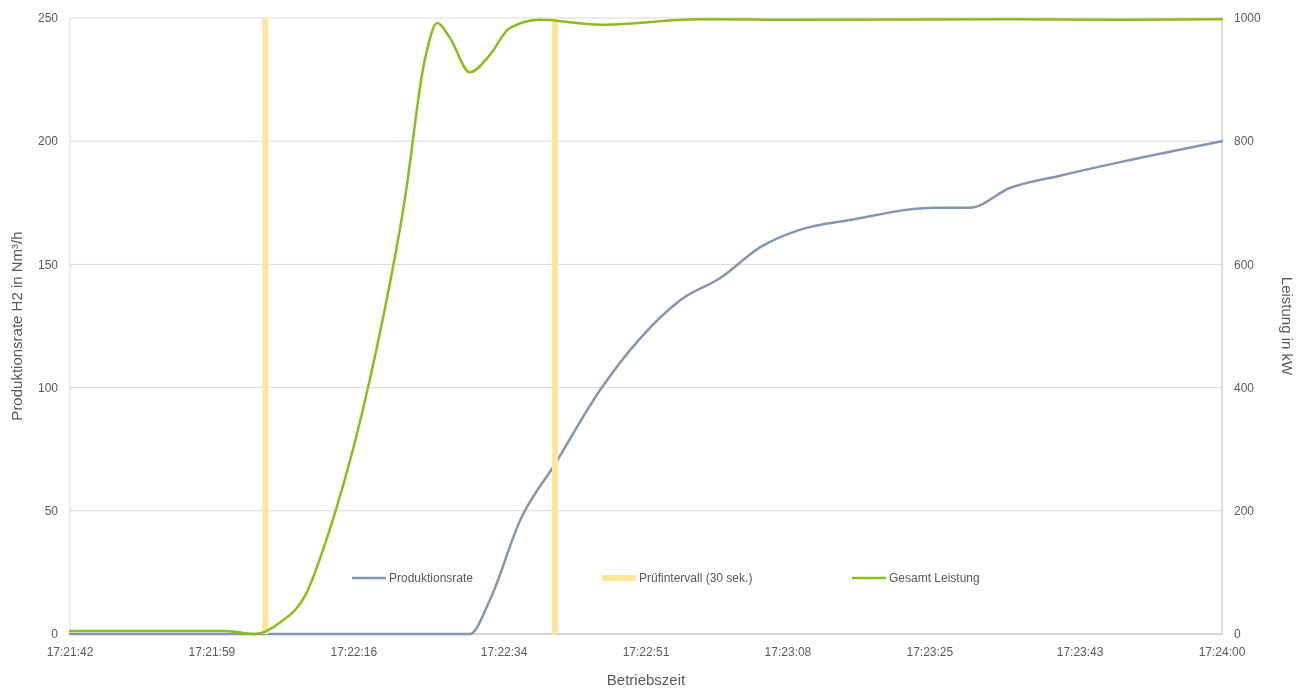 This screenshot has height=689, width=1304. What do you see at coordinates (934, 578) in the screenshot?
I see `legend-label: Gesamt Leistung` at bounding box center [934, 578].